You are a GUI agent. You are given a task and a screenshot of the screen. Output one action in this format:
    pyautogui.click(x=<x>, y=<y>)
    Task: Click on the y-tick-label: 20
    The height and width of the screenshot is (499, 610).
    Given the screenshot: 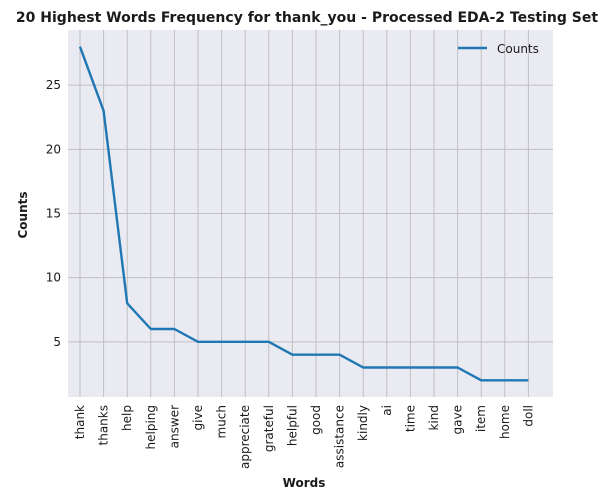 What is the action you would take?
    pyautogui.click(x=53, y=149)
    